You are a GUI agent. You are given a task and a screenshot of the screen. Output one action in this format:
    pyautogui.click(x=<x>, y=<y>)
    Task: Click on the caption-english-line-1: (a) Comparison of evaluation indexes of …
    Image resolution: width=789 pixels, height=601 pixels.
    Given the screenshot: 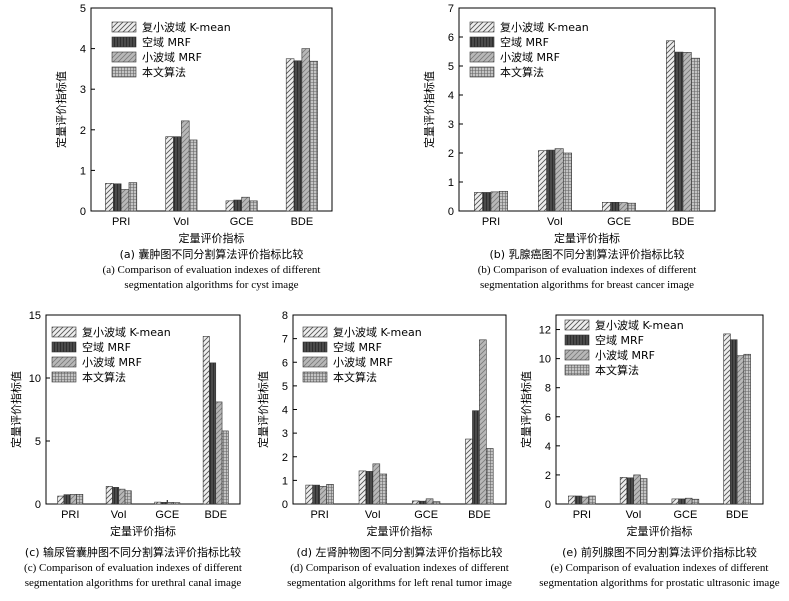 What is the action you would take?
    pyautogui.click(x=212, y=270)
    